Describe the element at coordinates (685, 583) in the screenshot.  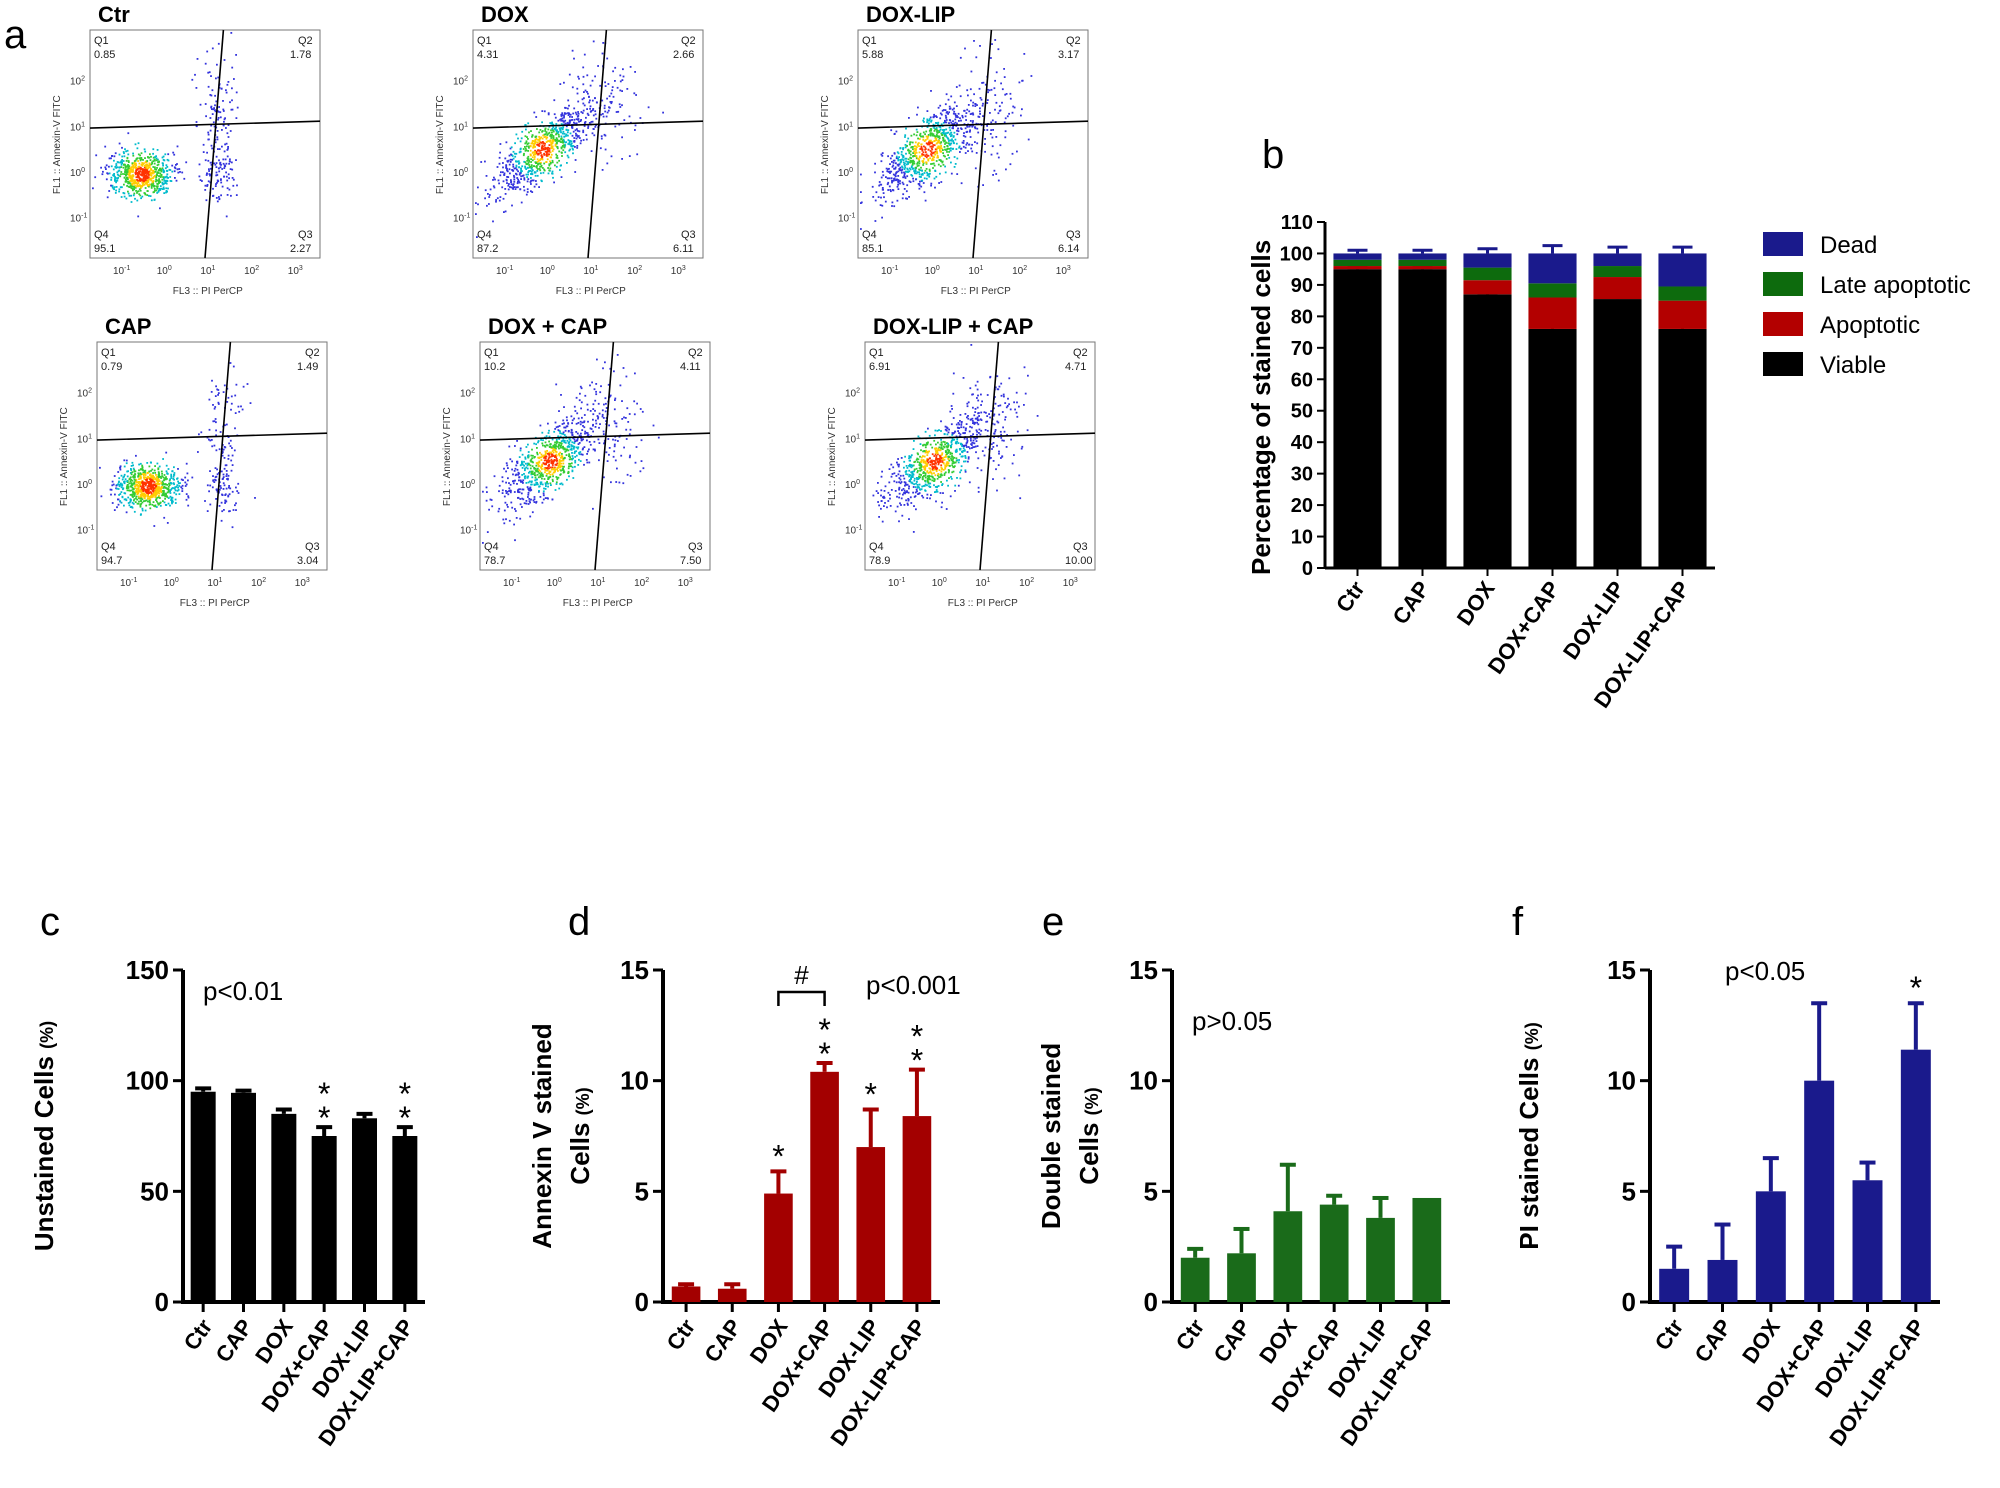
I see `flow-x-tick: 103` at that location.